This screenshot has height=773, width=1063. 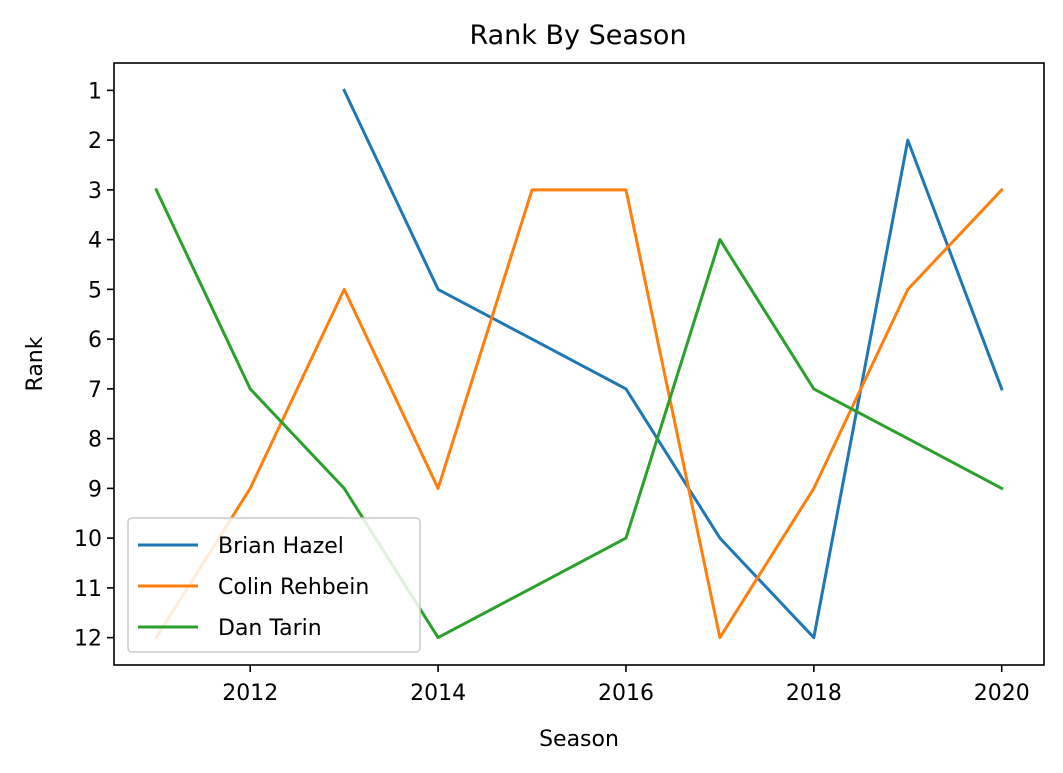 What do you see at coordinates (95, 340) in the screenshot?
I see `y-tick-label: 6` at bounding box center [95, 340].